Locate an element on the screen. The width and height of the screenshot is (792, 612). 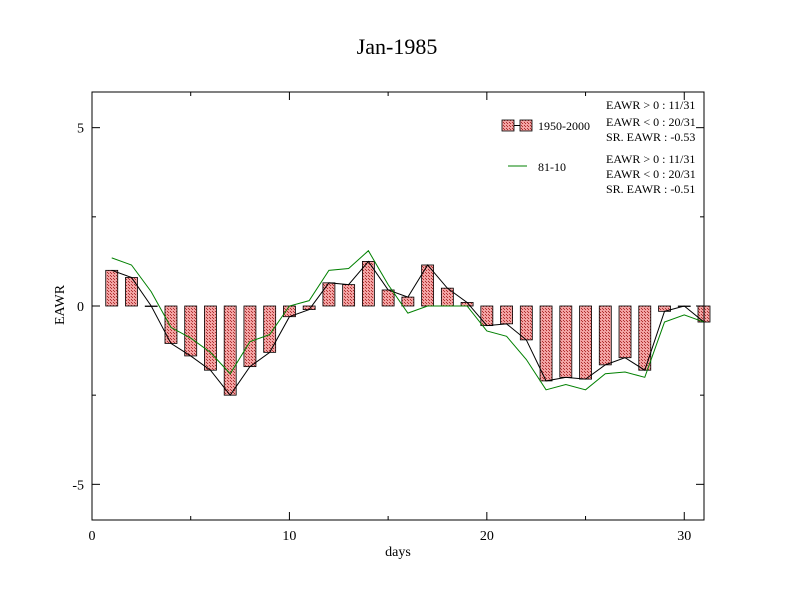
chart-title: Jan-1985 is located at coordinates (397, 46).